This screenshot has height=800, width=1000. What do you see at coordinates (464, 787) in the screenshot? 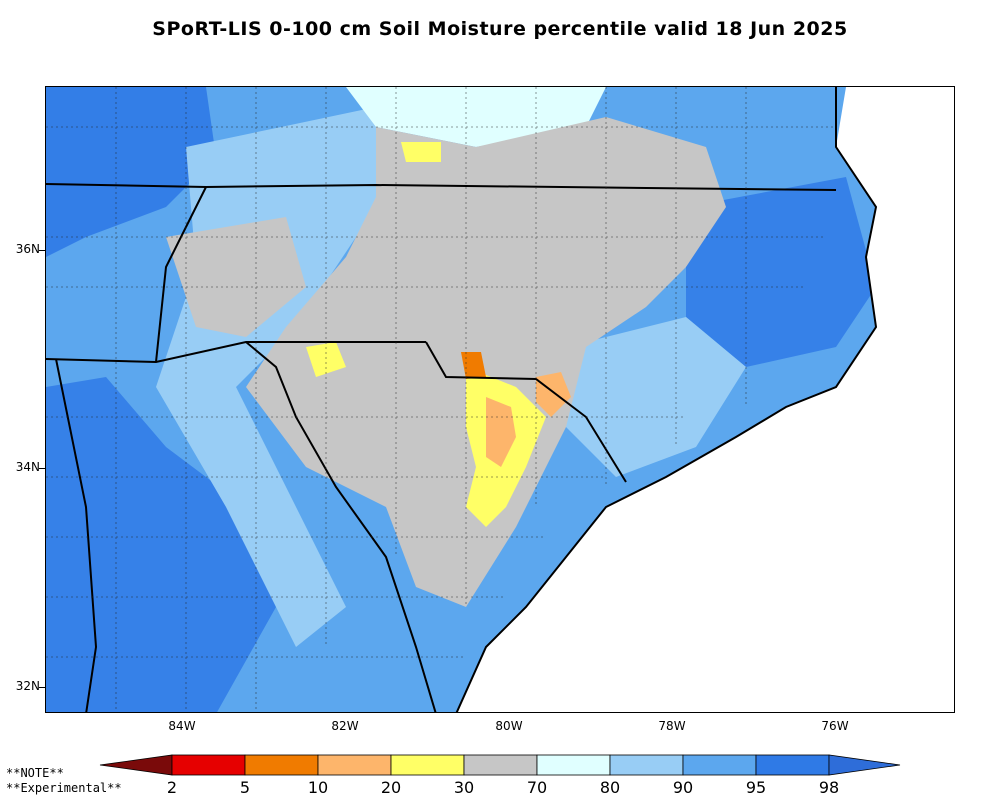
I see `colorbar-tick-label: 30` at bounding box center [464, 787].